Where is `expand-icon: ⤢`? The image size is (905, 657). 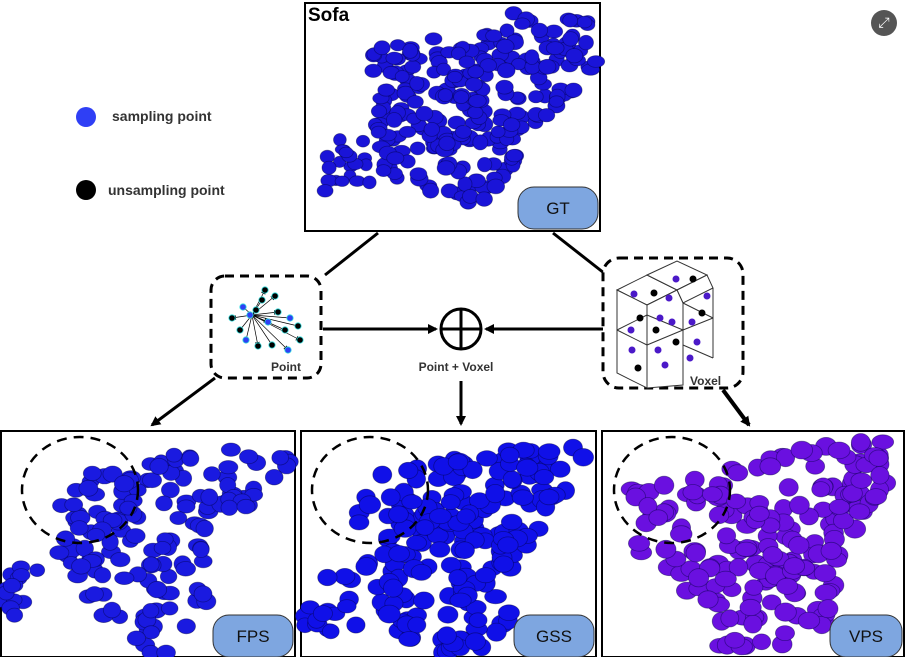 expand-icon: ⤢ is located at coordinates (884, 23).